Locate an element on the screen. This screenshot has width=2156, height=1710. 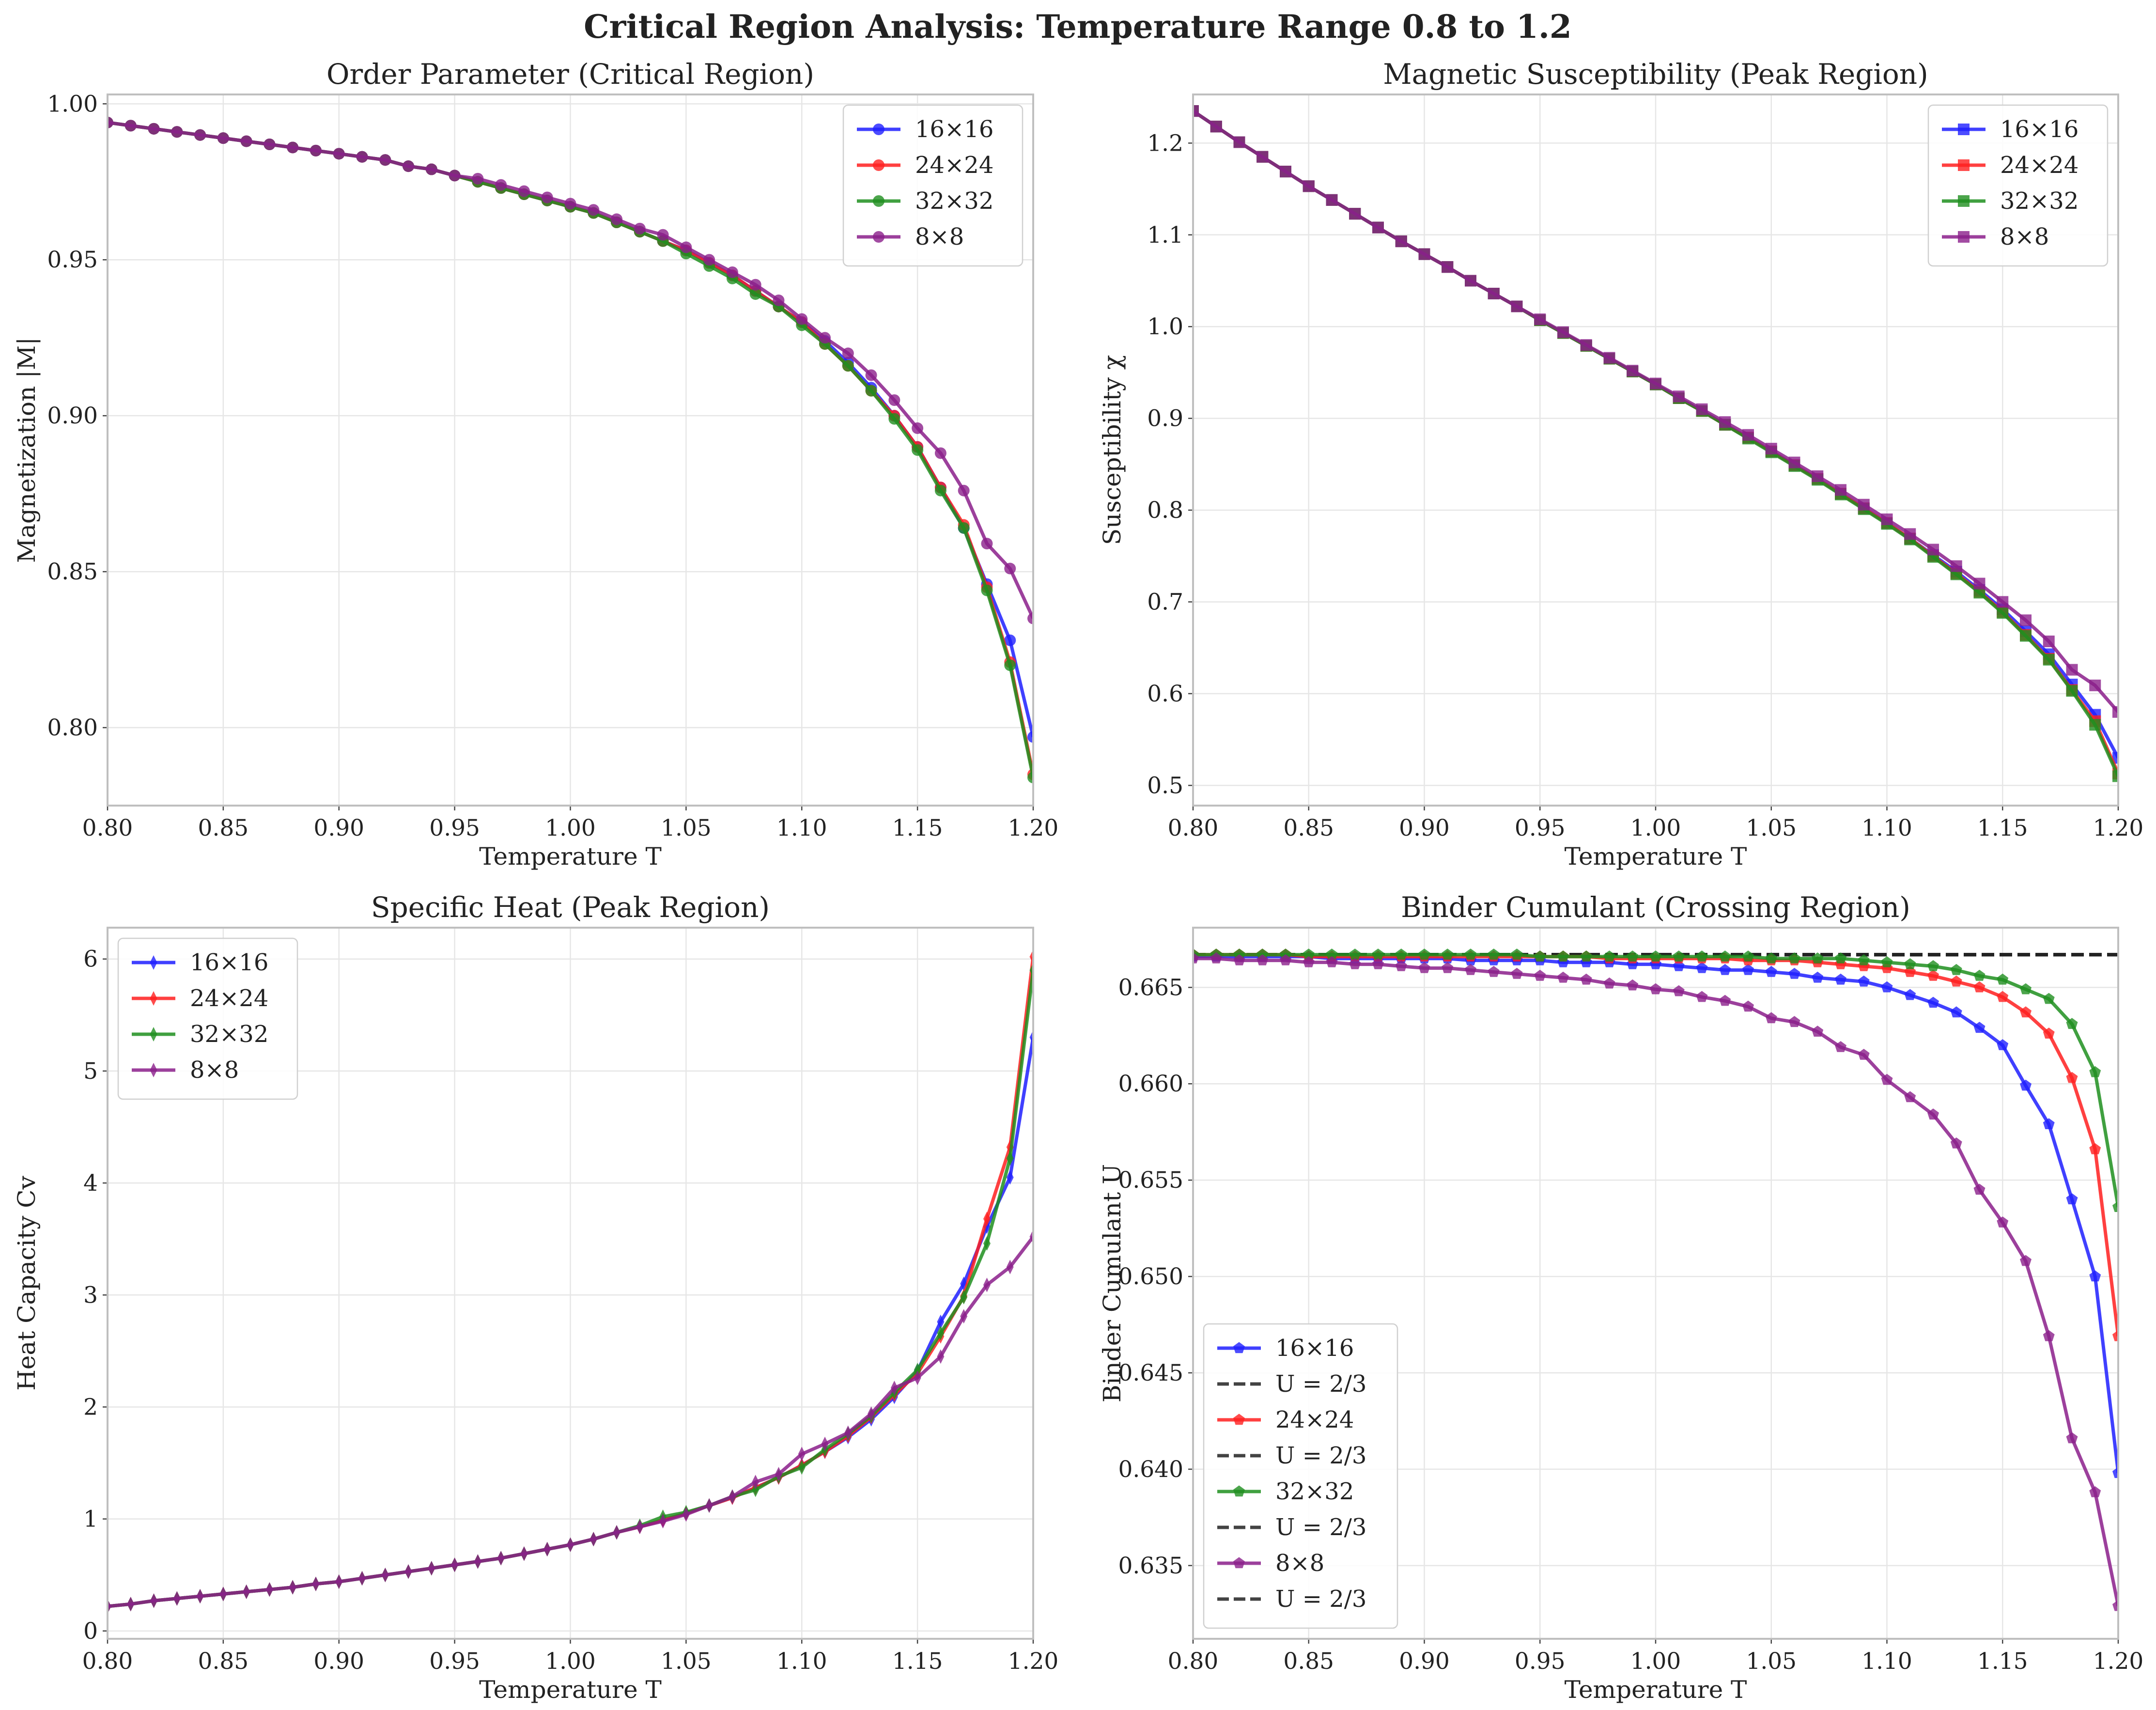
legend-label: 16×16 is located at coordinates (954, 129).